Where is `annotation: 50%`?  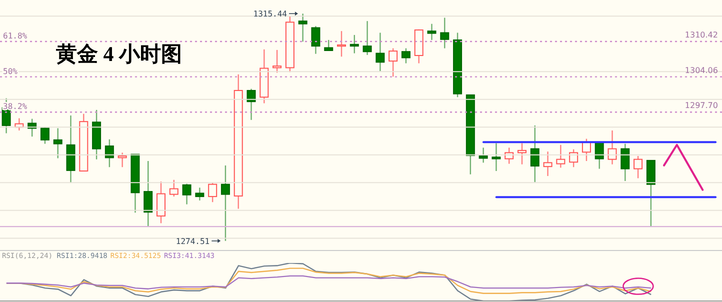 annotation: 50% is located at coordinates (10, 71).